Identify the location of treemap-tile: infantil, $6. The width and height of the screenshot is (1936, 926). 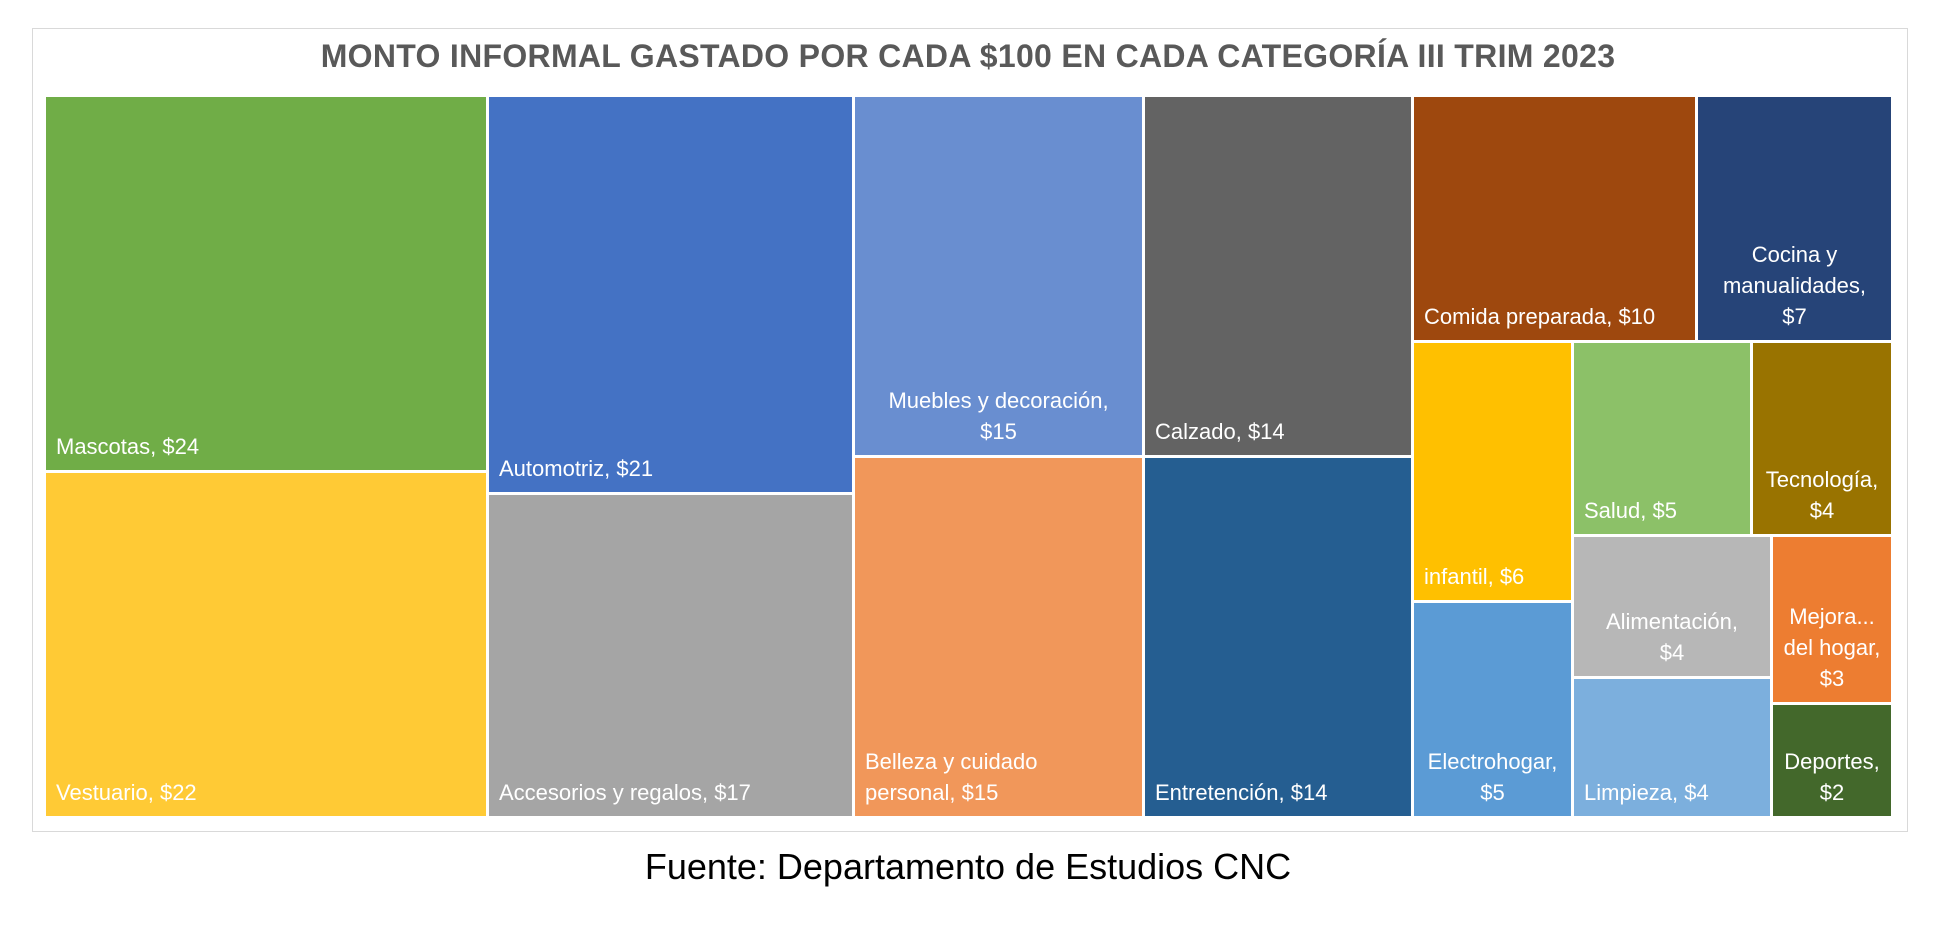
(1494, 473).